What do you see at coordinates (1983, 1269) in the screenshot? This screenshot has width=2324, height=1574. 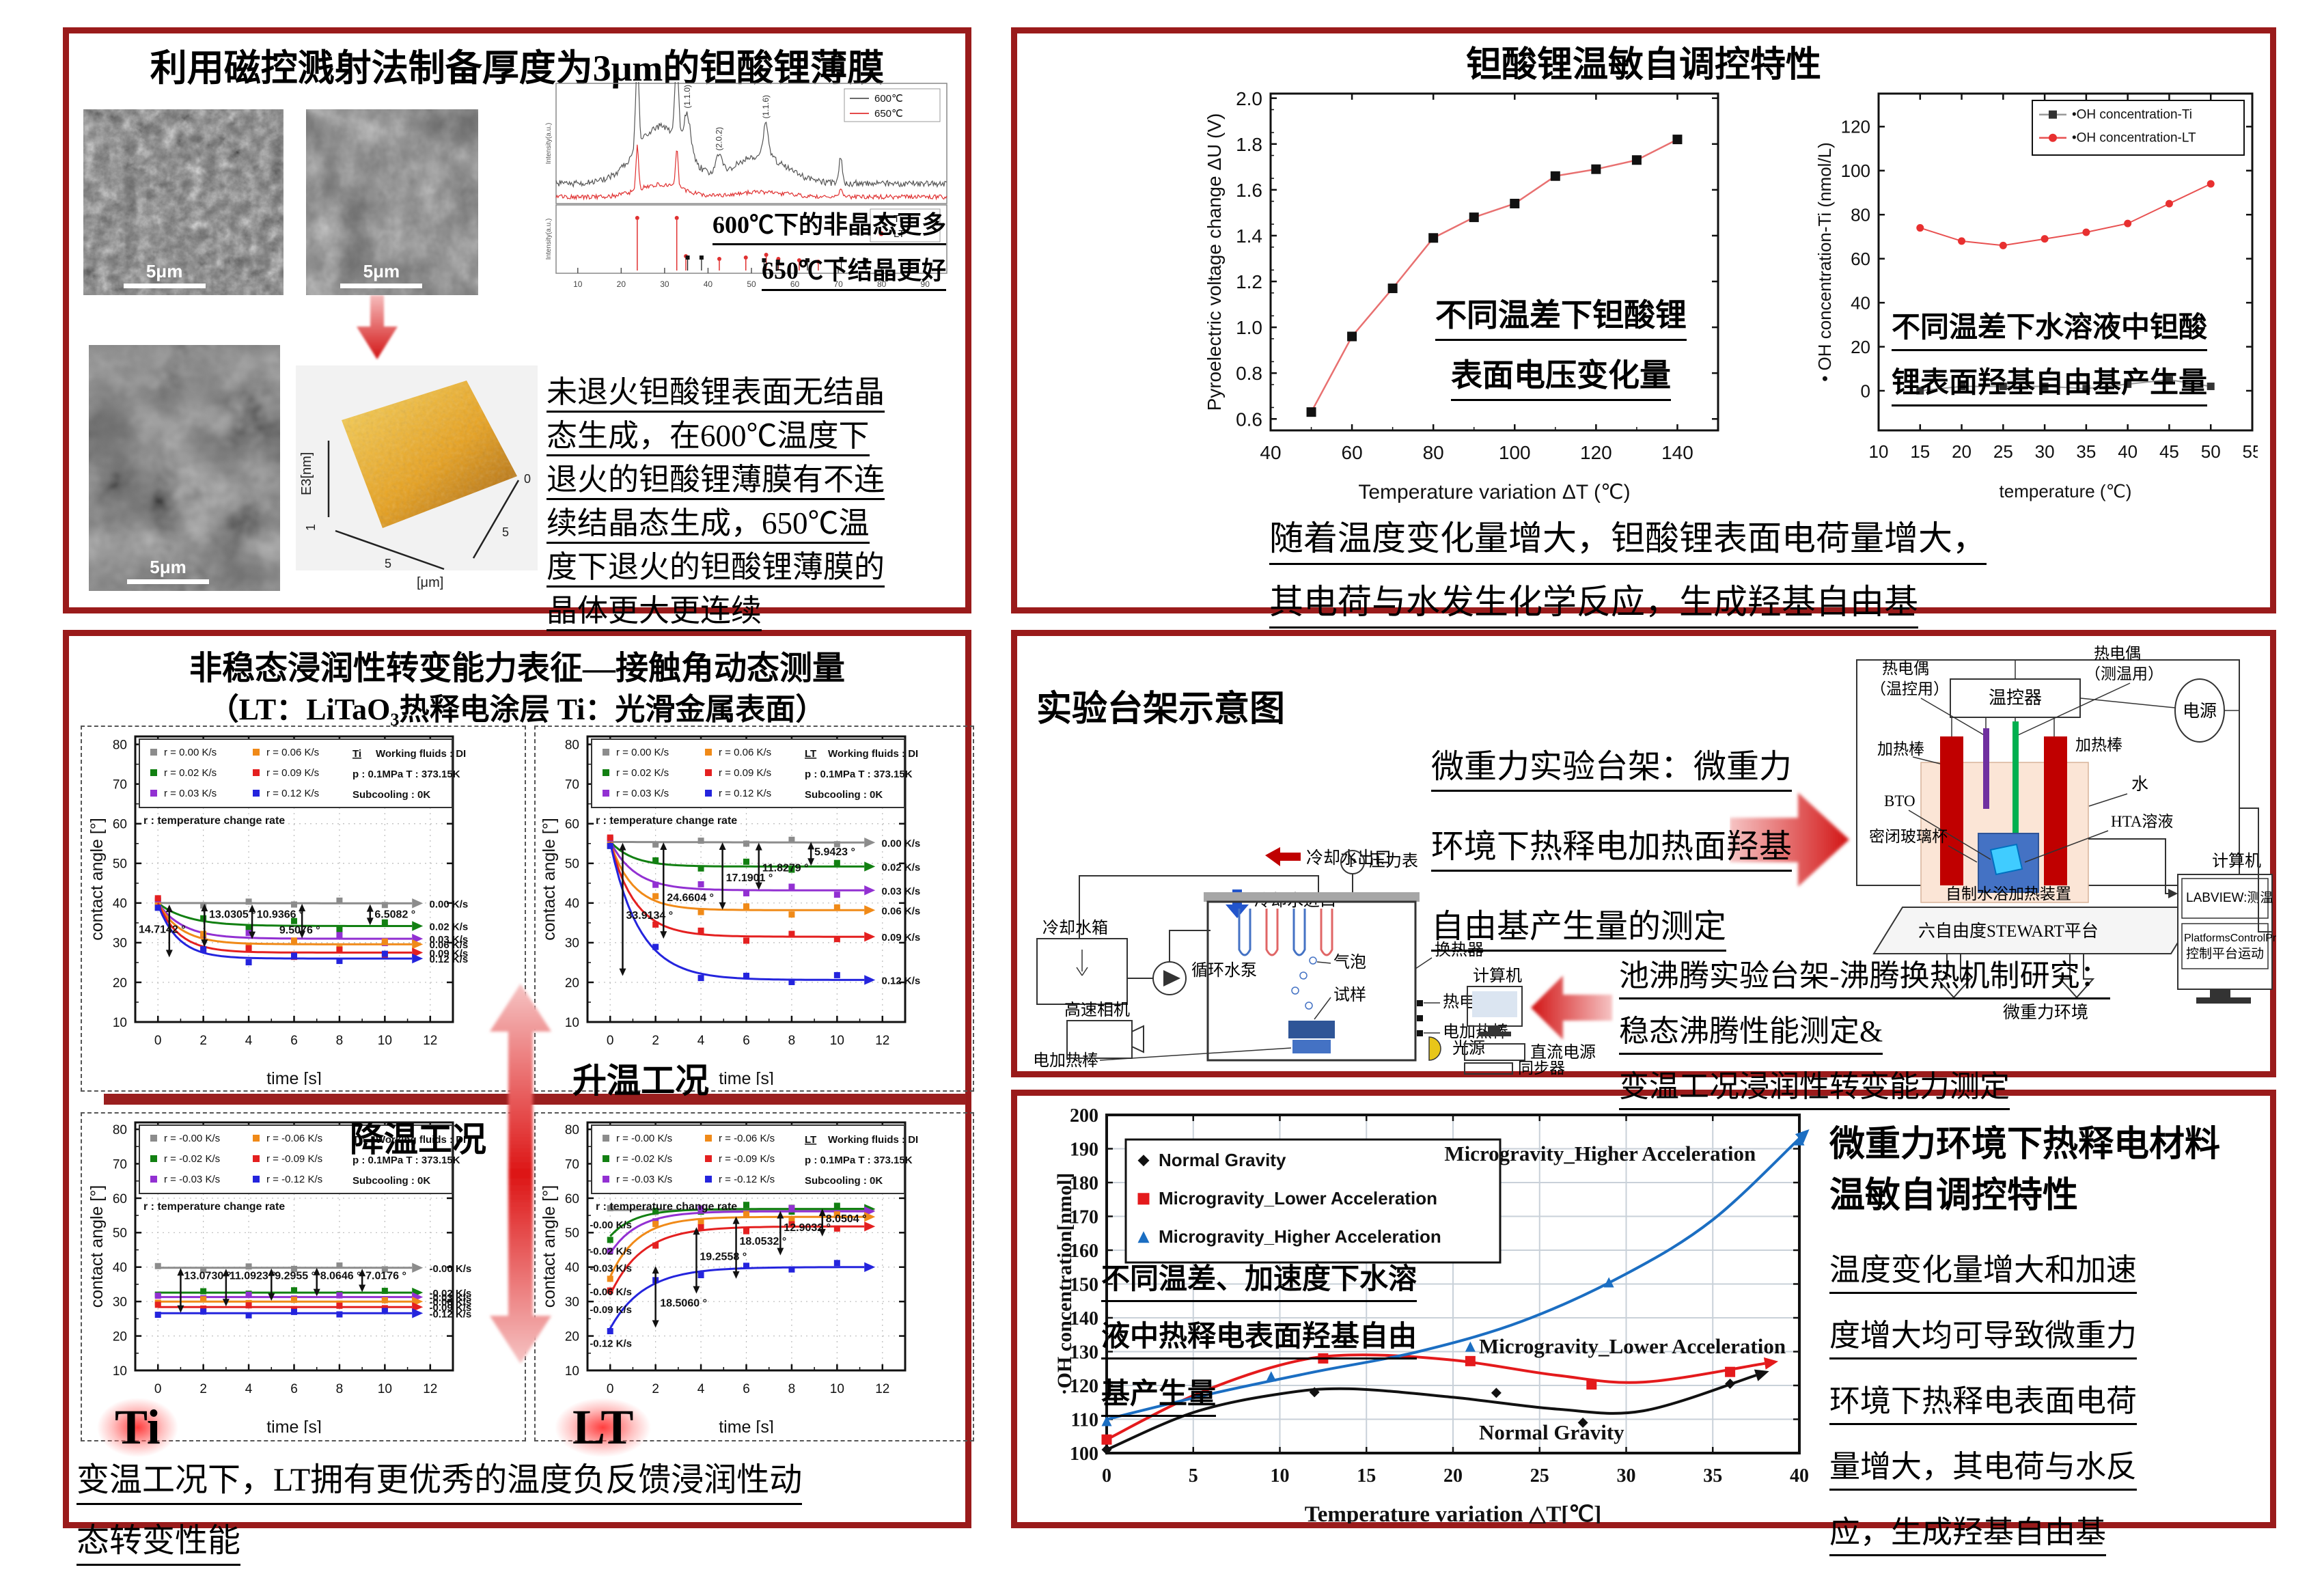 I see `p5-body-line1: 温度变化量增大和加速` at bounding box center [1983, 1269].